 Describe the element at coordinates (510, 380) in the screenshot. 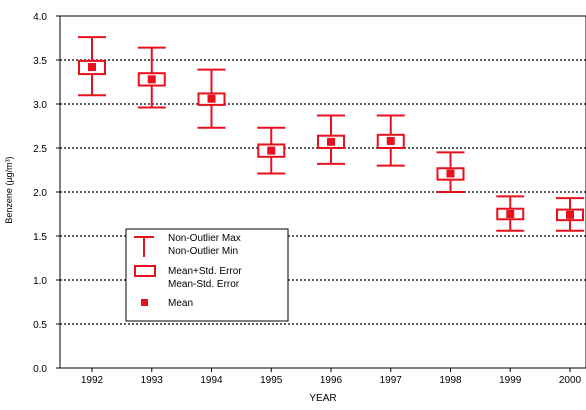

I see `x-tick-label-1999: 1999` at that location.